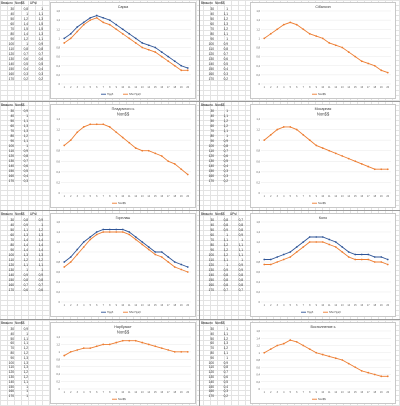 The height and width of the screenshot is (406, 400). What do you see at coordinates (240, 230) in the screenshot?
I see `table-cell: 0,8` at bounding box center [240, 230].